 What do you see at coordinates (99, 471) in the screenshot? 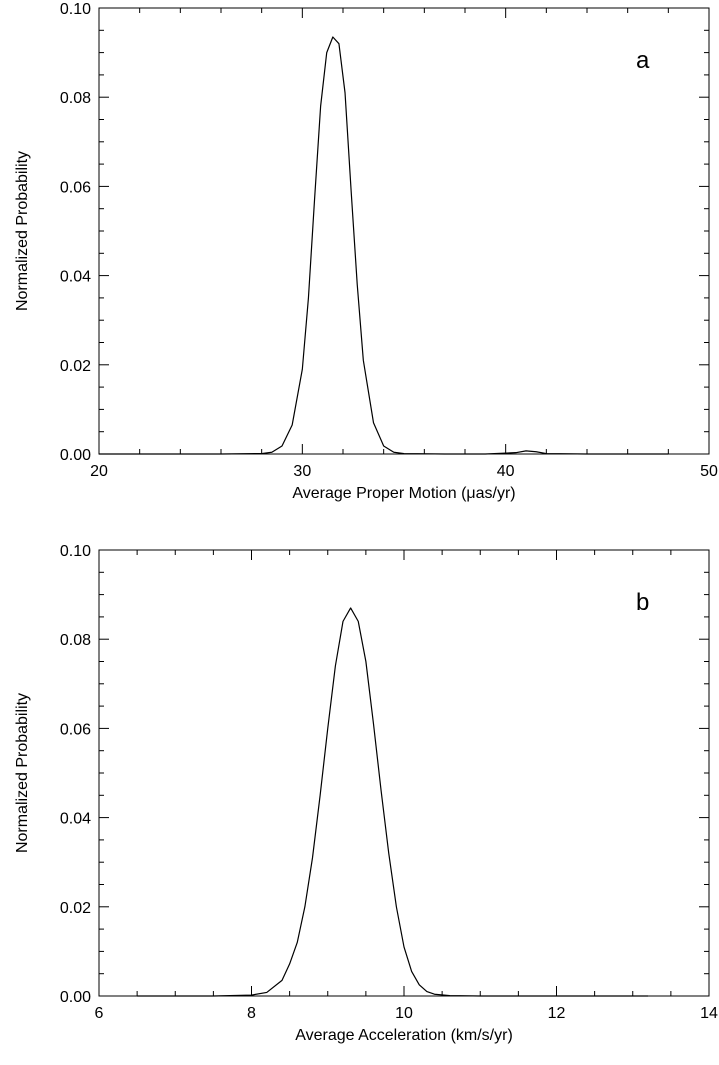
I see `x-tick-label: 20` at bounding box center [99, 471].